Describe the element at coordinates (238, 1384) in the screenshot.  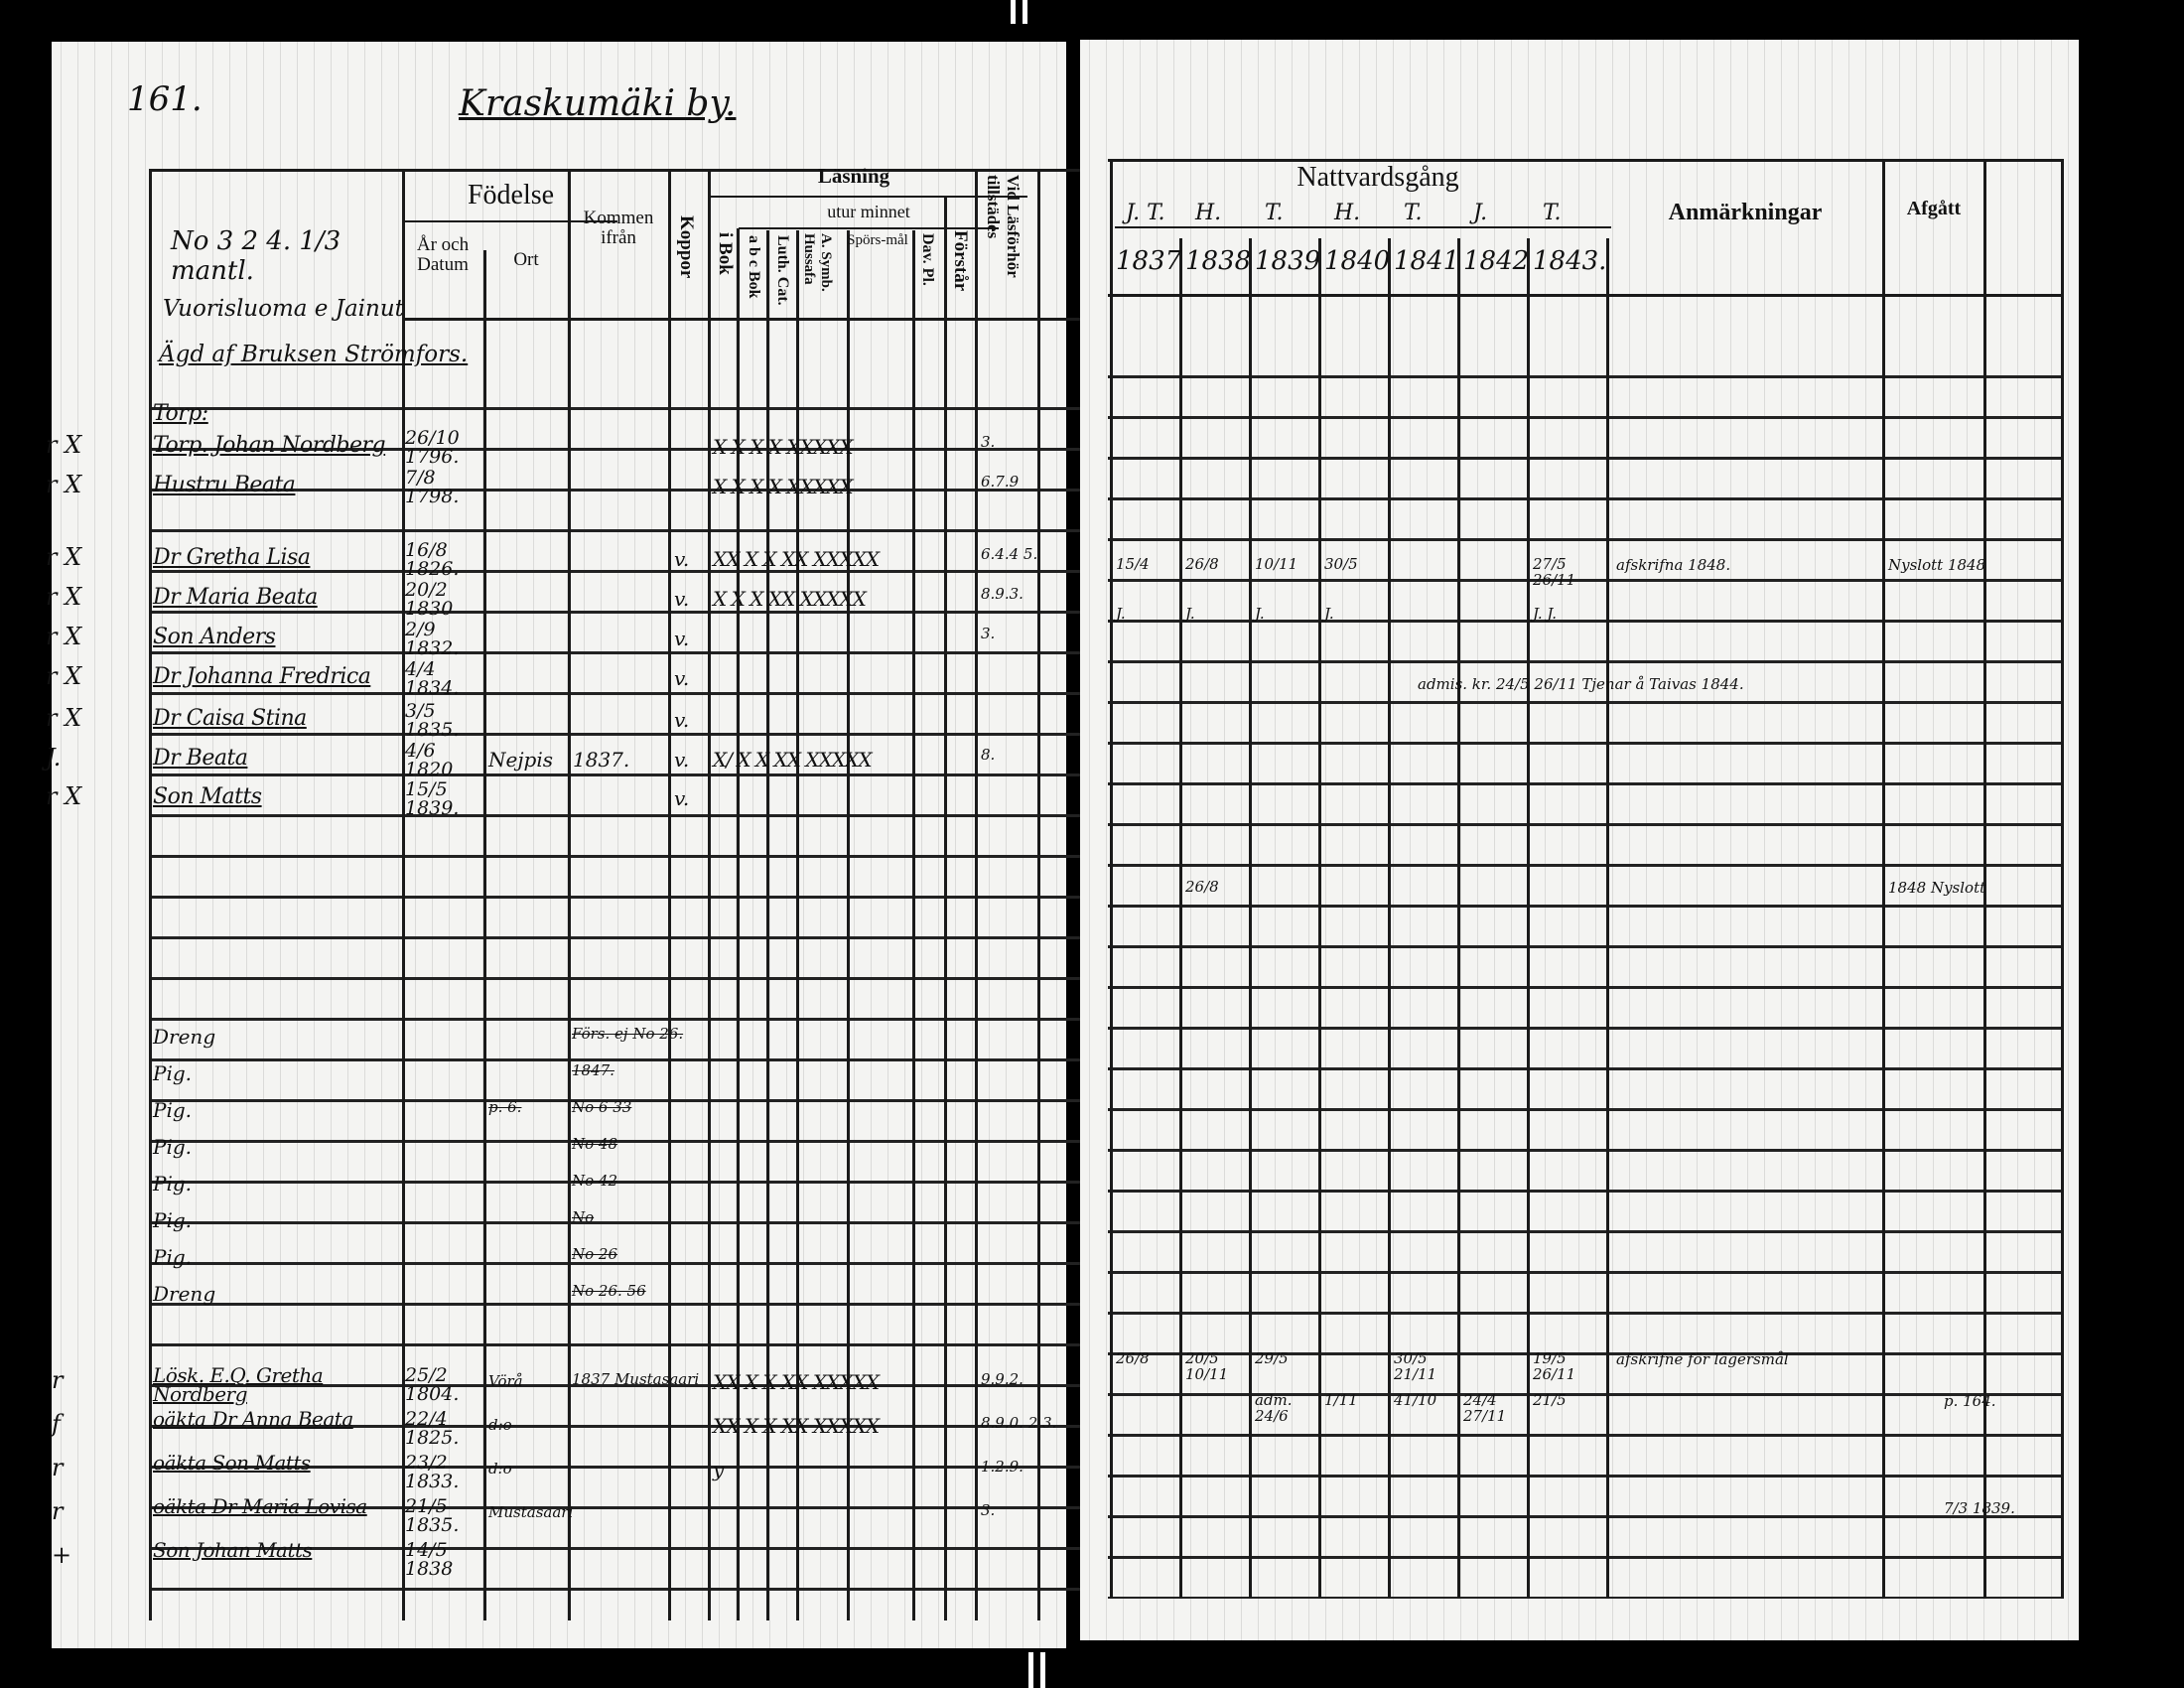
I see `person-name: Lösk. E.Q. Gretha Nordberg` at that location.